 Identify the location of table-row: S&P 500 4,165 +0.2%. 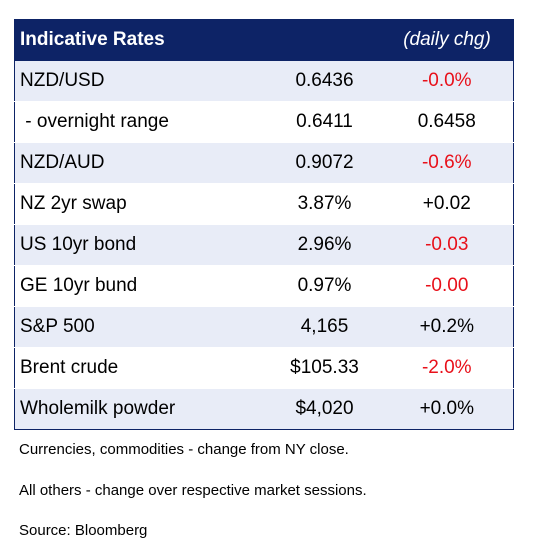
(264, 327).